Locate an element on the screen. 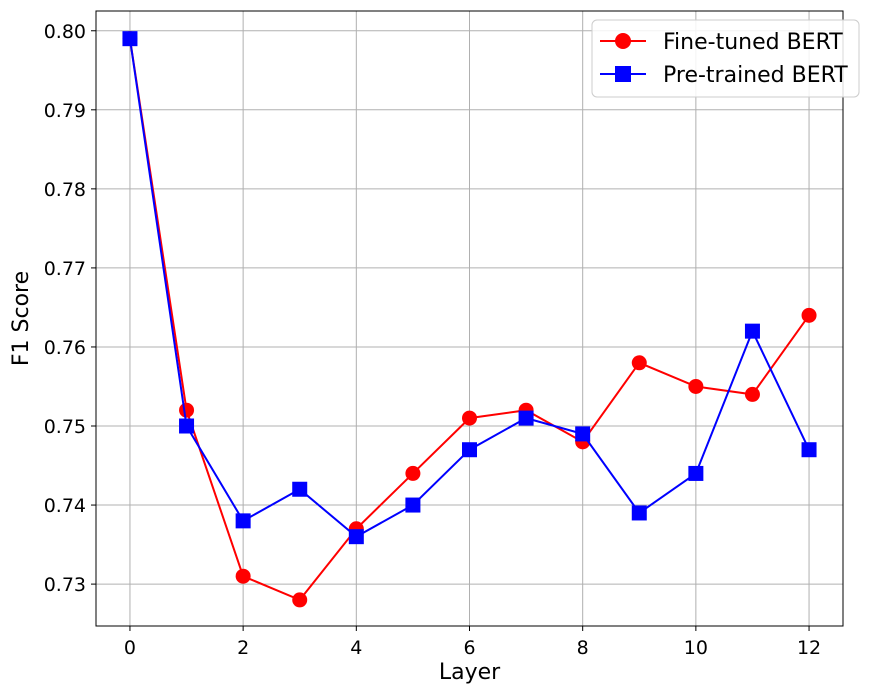  y-tick-label: 0.76 is located at coordinates (65, 348).